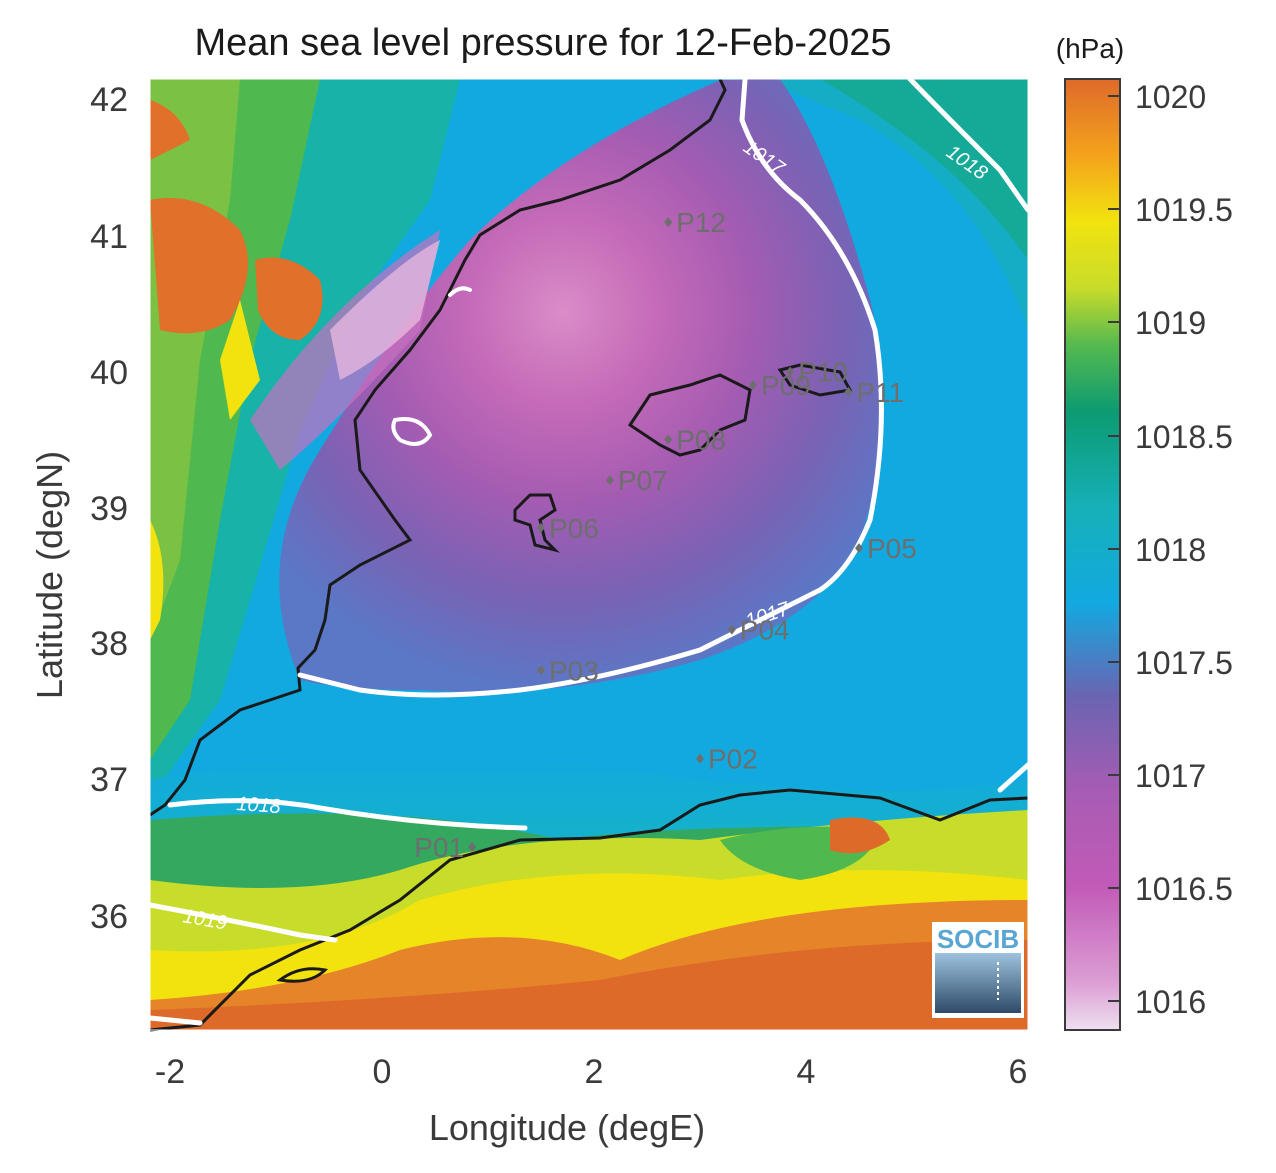  Describe the element at coordinates (536, 523) in the screenshot. I see `ibiza` at that location.